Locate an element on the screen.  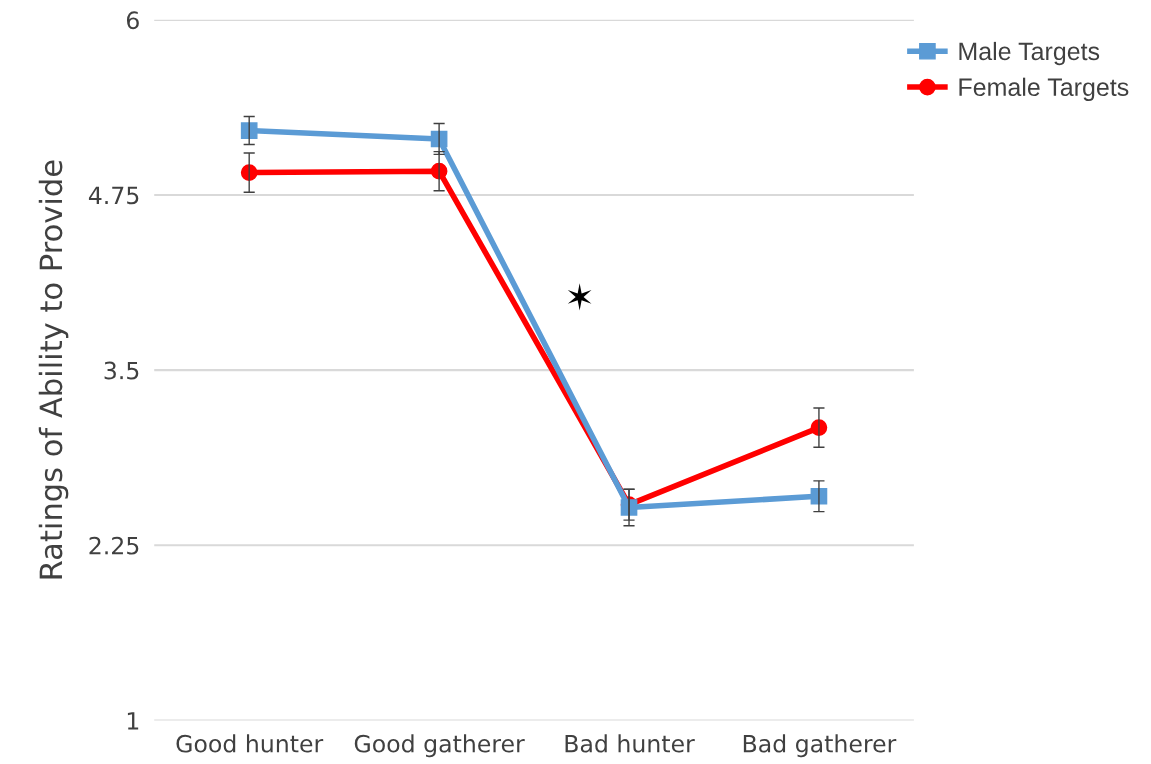
y-tick-label: 2.25 is located at coordinates (114, 545).